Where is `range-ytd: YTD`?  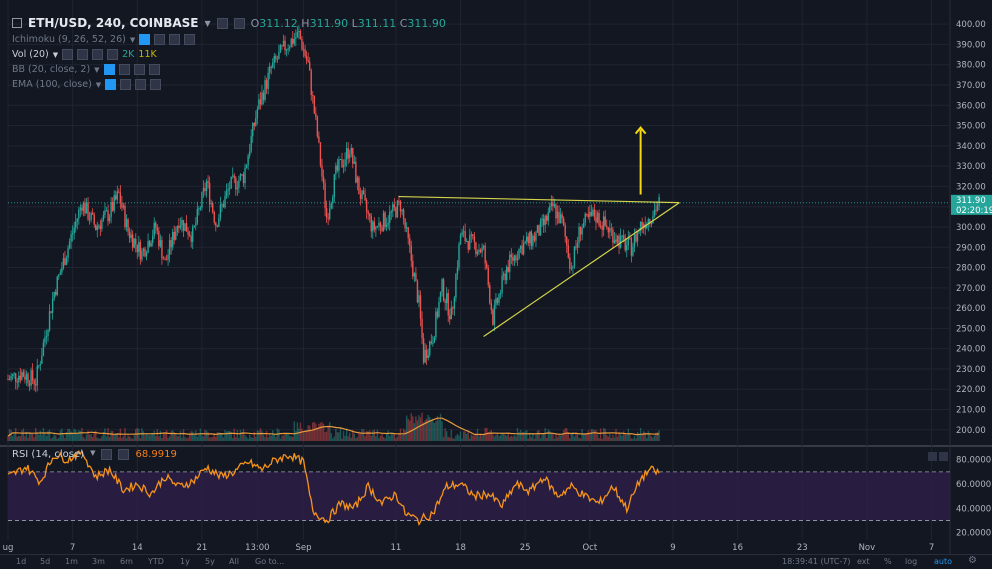
range-ytd: YTD is located at coordinates (156, 561).